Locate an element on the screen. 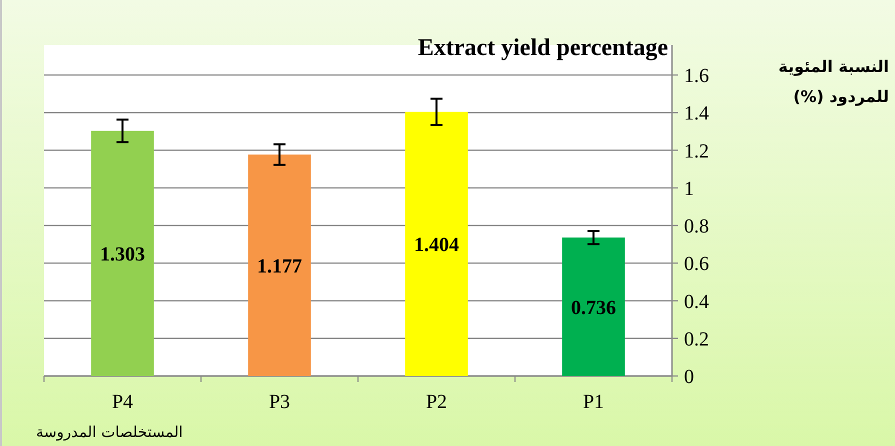 Image resolution: width=895 pixels, height=446 pixels. y-tick-label: 1 is located at coordinates (689, 189).